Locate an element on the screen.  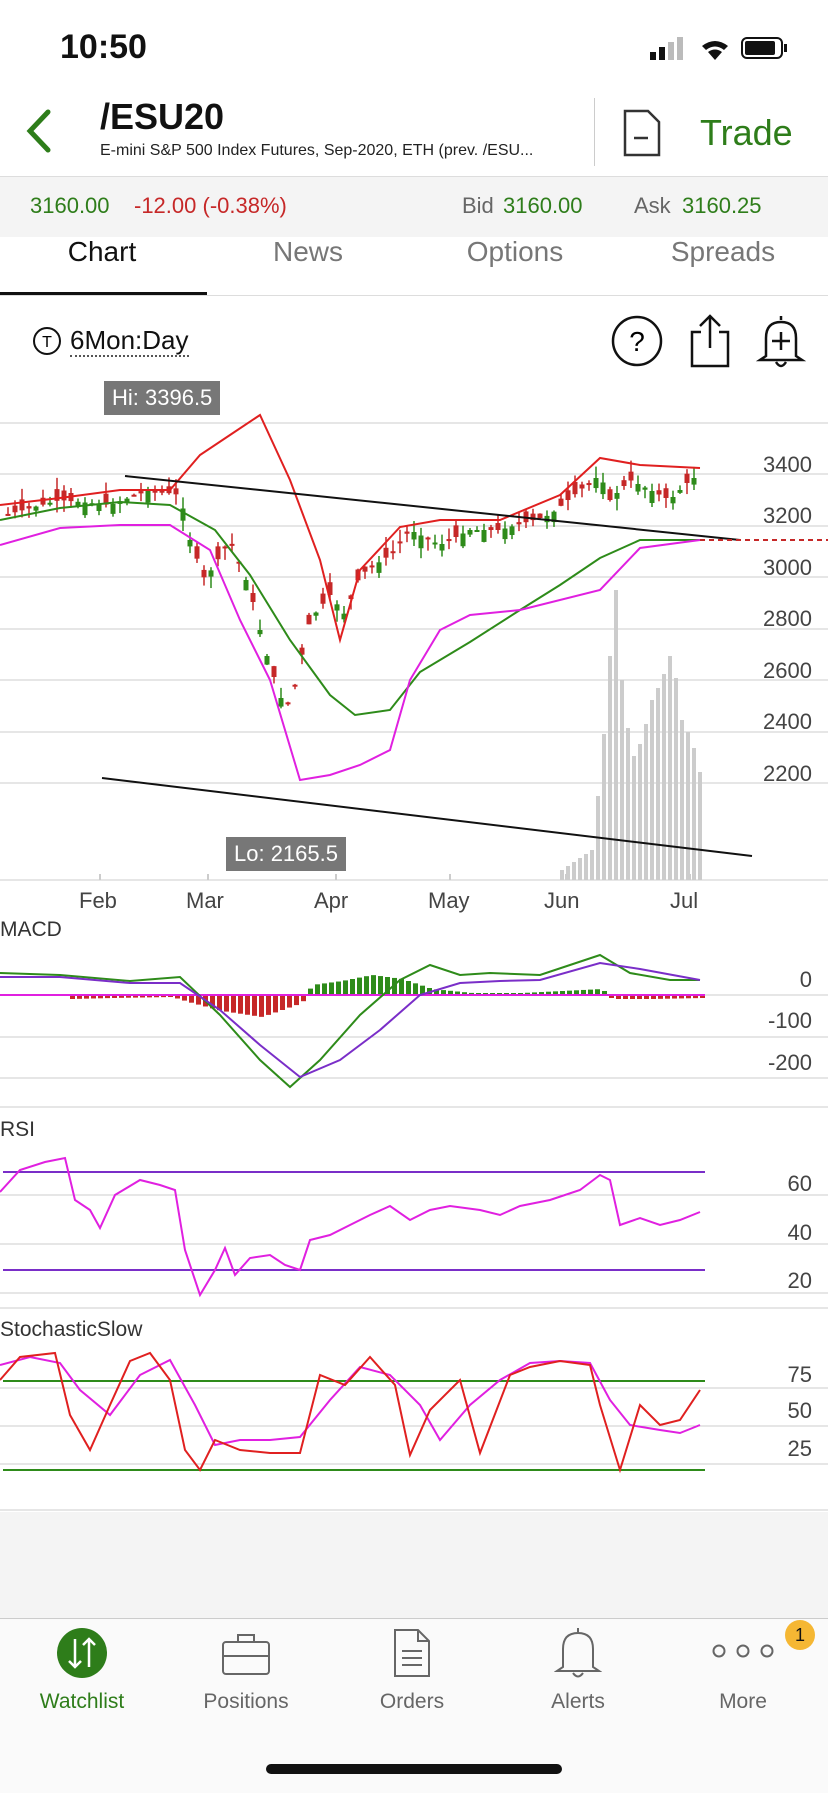
x-label: Apr is located at coordinates (331, 900).